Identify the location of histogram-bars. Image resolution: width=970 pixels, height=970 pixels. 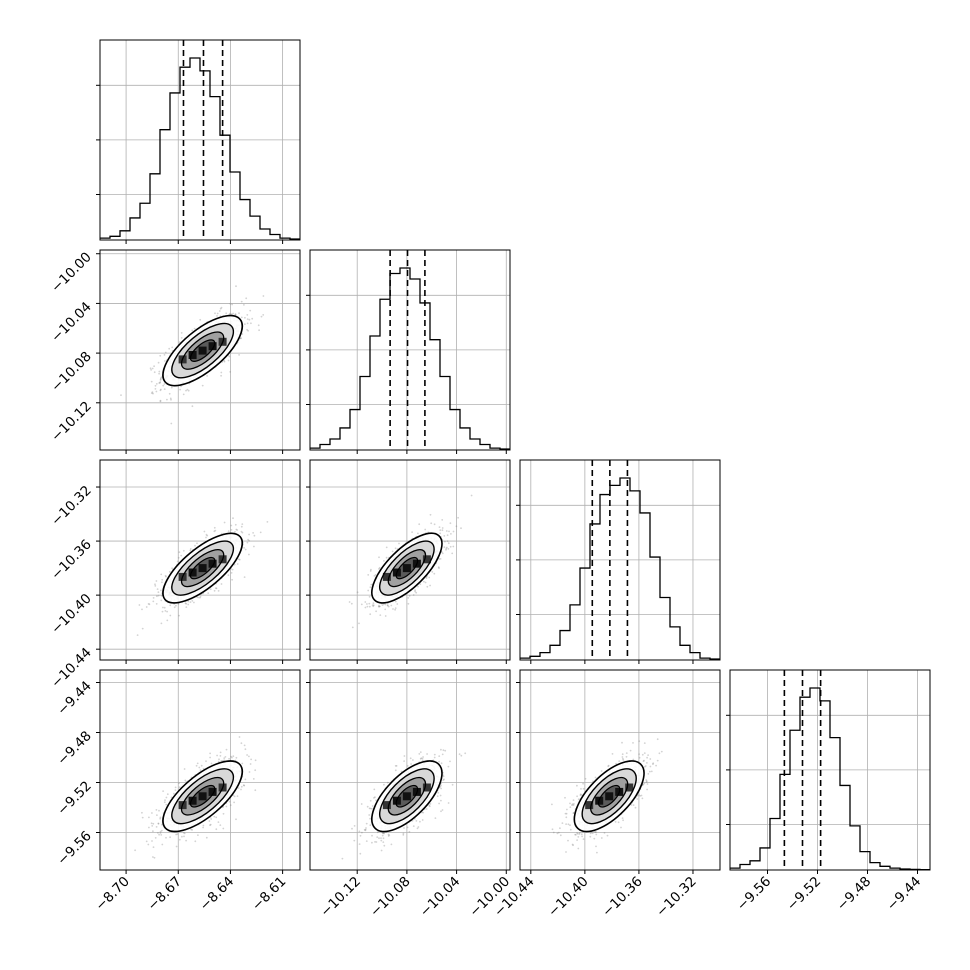
(200, 148).